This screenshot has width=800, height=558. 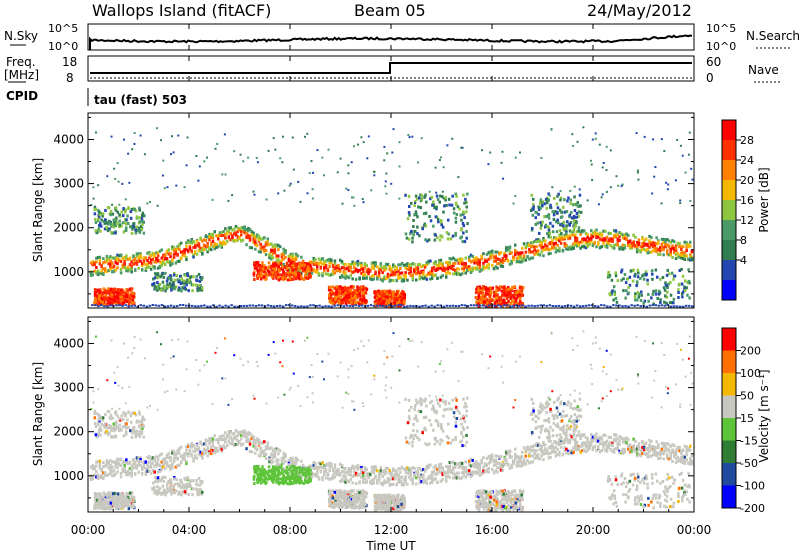 I want to click on nsearch-label: N.Search, so click(x=773, y=36).